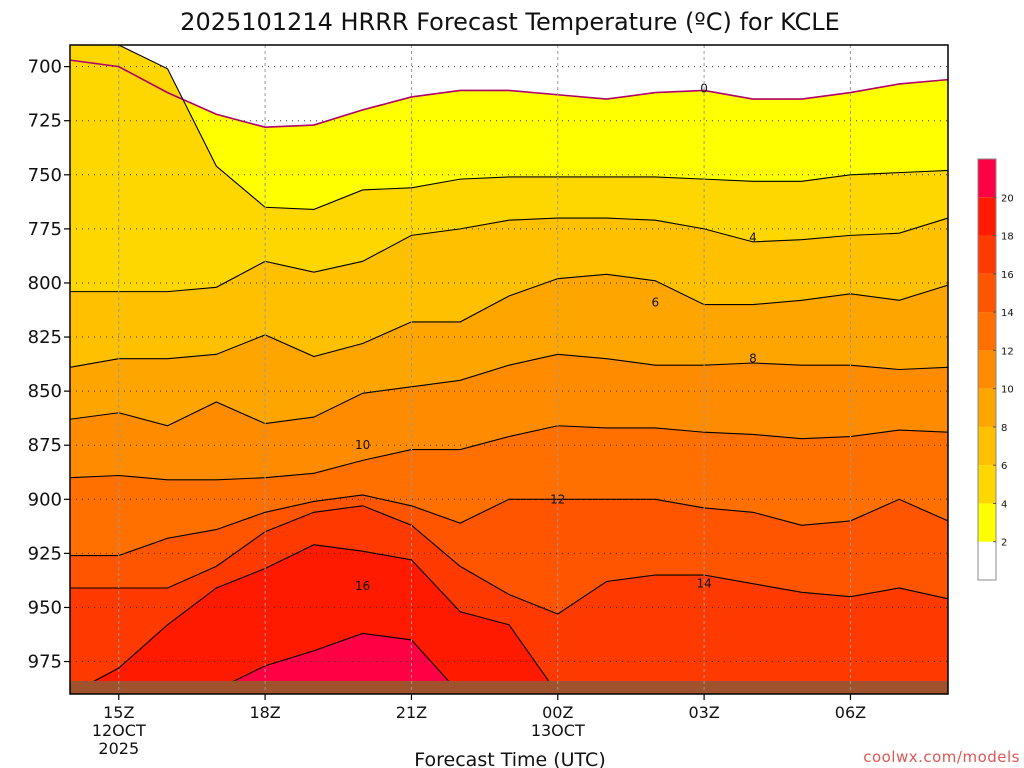  I want to click on colorbar-frame, so click(987, 369).